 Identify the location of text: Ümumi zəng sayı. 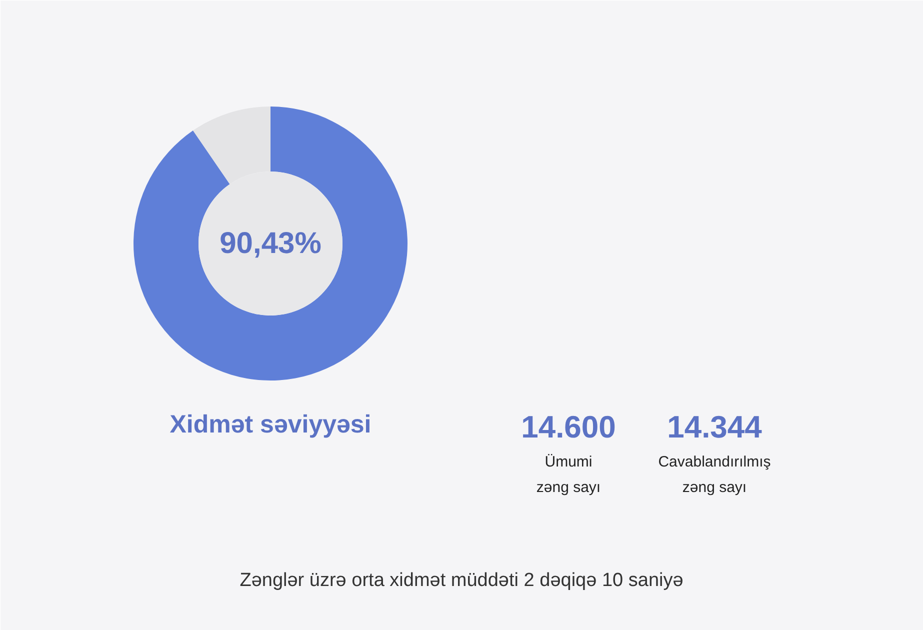
(568, 474).